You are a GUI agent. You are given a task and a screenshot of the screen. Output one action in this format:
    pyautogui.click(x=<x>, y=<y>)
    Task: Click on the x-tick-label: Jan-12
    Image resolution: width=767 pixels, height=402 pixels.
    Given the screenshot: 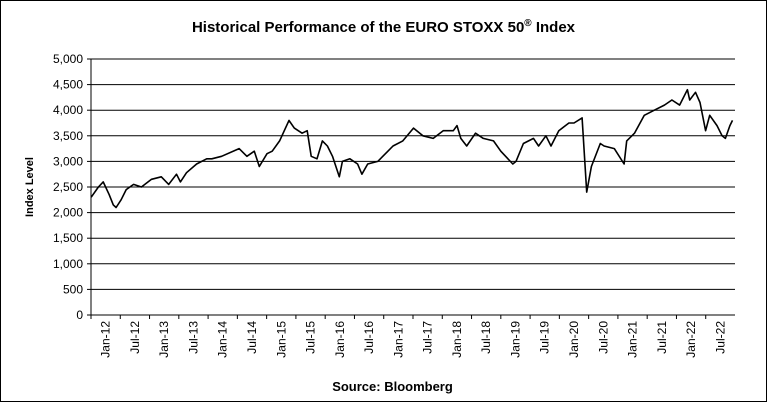 What is the action you would take?
    pyautogui.click(x=106, y=339)
    